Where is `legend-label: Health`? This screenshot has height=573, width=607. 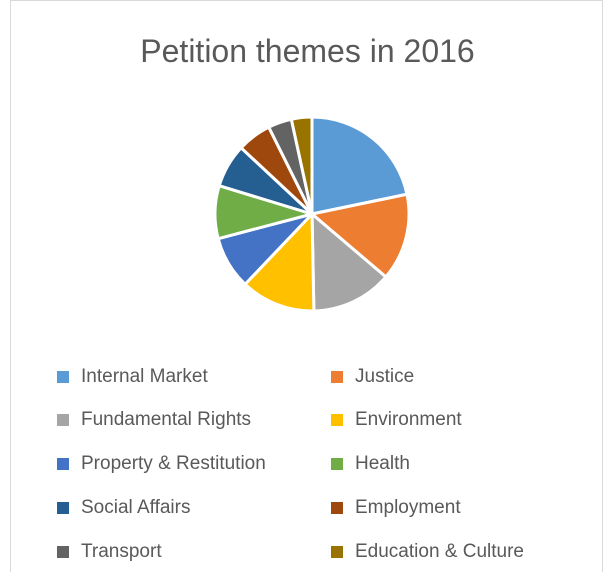 legend-label: Health is located at coordinates (382, 463).